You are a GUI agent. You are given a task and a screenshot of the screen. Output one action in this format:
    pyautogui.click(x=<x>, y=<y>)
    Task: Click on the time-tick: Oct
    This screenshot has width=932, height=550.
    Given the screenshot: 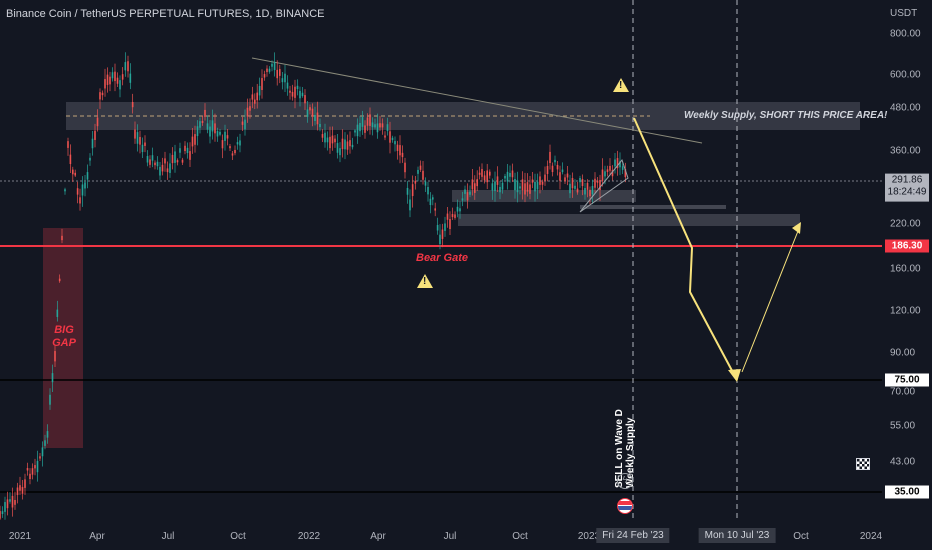 What is the action you would take?
    pyautogui.click(x=520, y=536)
    